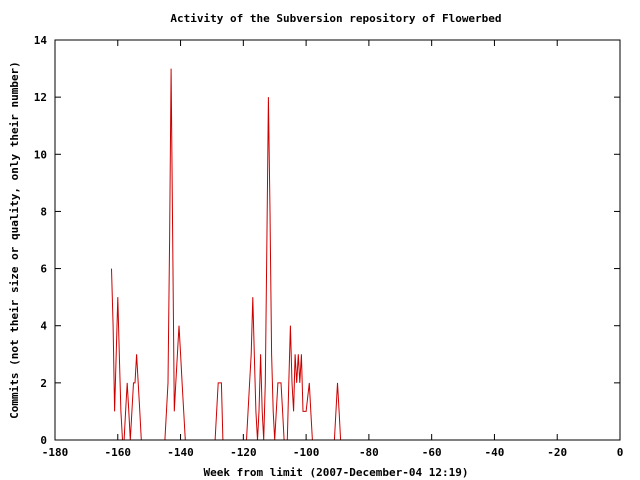 This screenshot has width=640, height=480. What do you see at coordinates (306, 452) in the screenshot?
I see `x-tick-label: -100` at bounding box center [306, 452].